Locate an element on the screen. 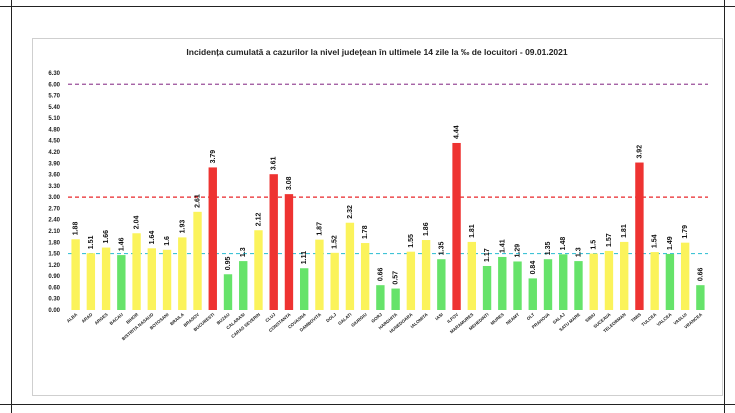  bar-value-label: 1.6 is located at coordinates (167, 241).